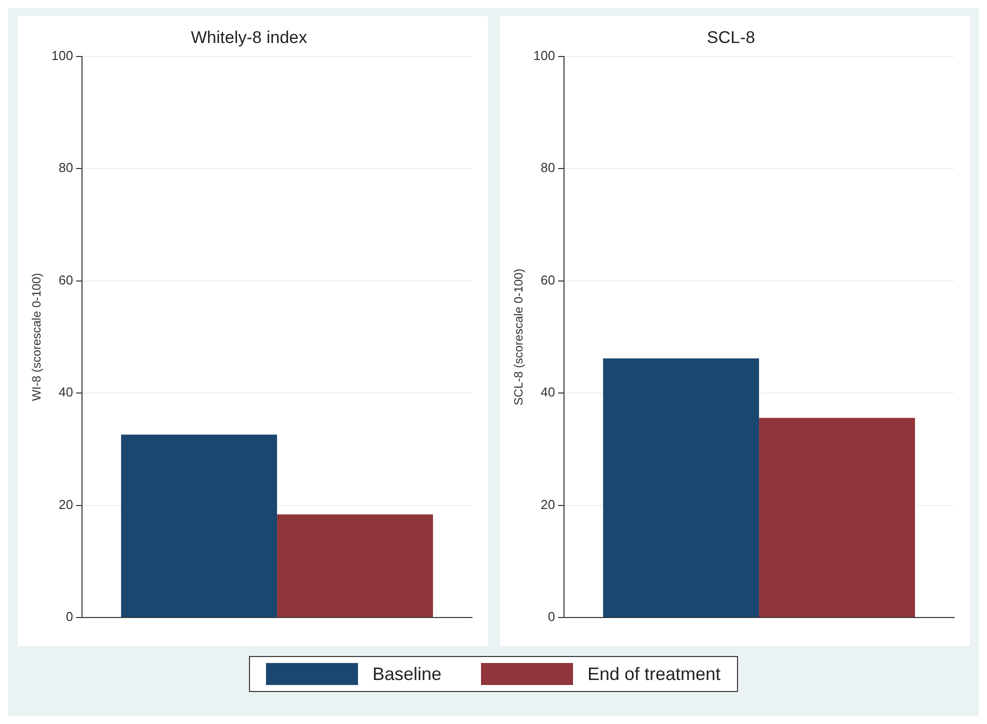  Describe the element at coordinates (407, 674) in the screenshot. I see `text: Baseline` at that location.